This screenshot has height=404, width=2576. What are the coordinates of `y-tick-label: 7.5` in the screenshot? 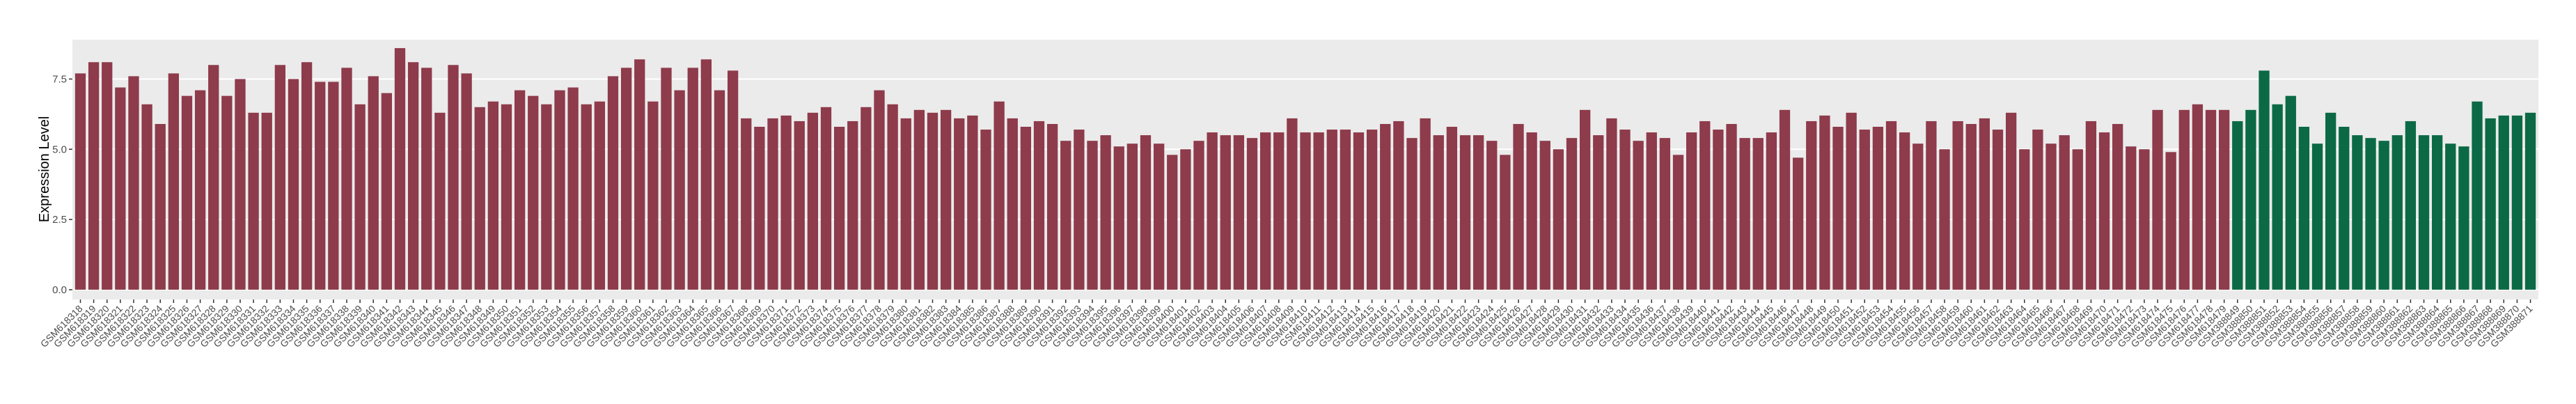 It's located at (59, 79).